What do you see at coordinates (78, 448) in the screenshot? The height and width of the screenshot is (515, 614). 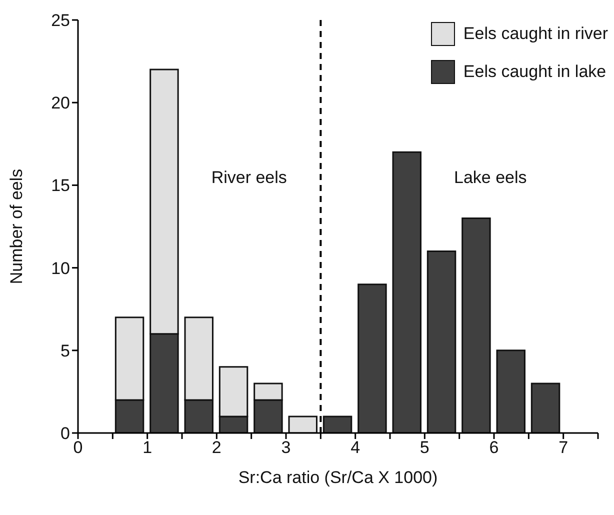 I see `x-tick-label: 0` at bounding box center [78, 448].